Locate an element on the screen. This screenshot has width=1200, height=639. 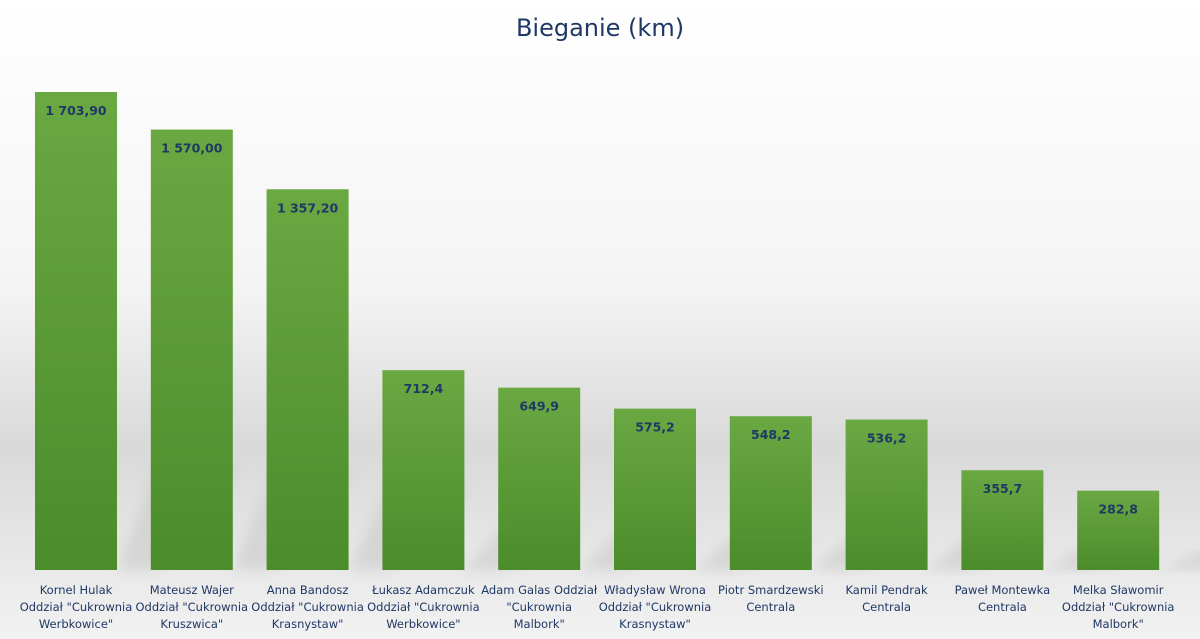
category-label-line: Anna Bandosz is located at coordinates (308, 590).